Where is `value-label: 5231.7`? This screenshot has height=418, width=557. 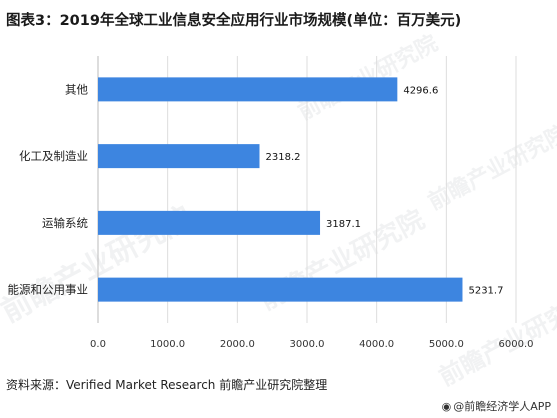 value-label: 5231.7 is located at coordinates (485, 291).